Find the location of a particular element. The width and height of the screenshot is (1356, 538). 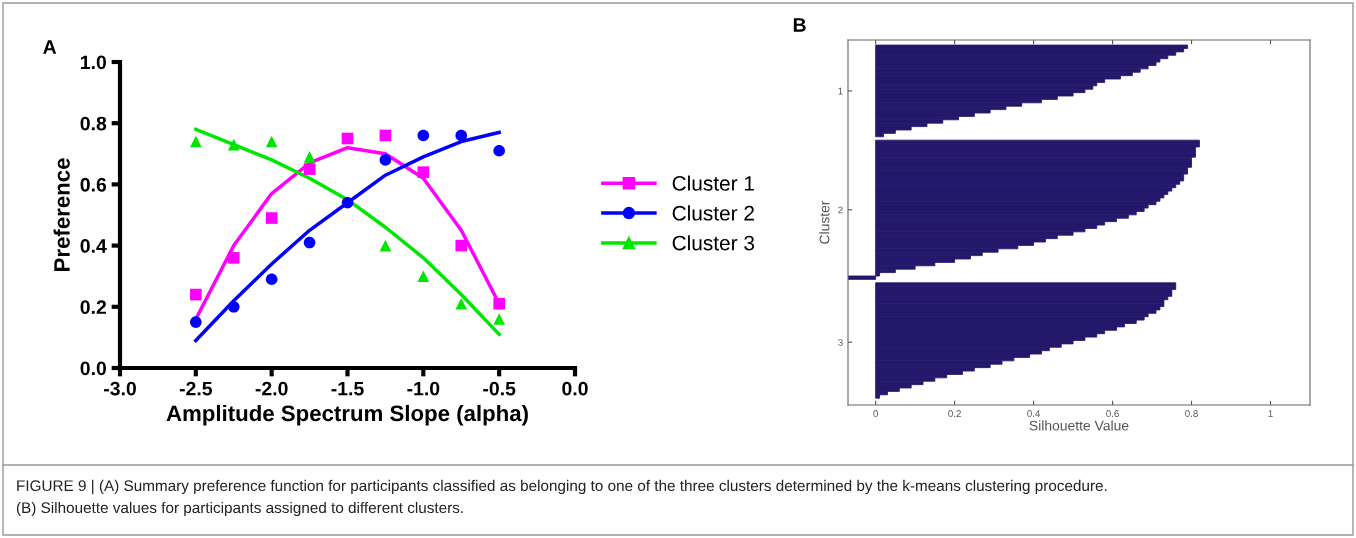

x-tick-label: 1 is located at coordinates (1270, 413).